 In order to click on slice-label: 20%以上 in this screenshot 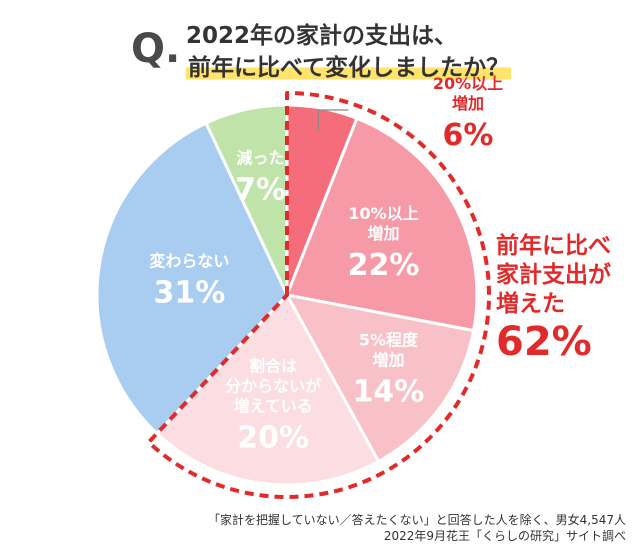, I will do `click(468, 83)`.